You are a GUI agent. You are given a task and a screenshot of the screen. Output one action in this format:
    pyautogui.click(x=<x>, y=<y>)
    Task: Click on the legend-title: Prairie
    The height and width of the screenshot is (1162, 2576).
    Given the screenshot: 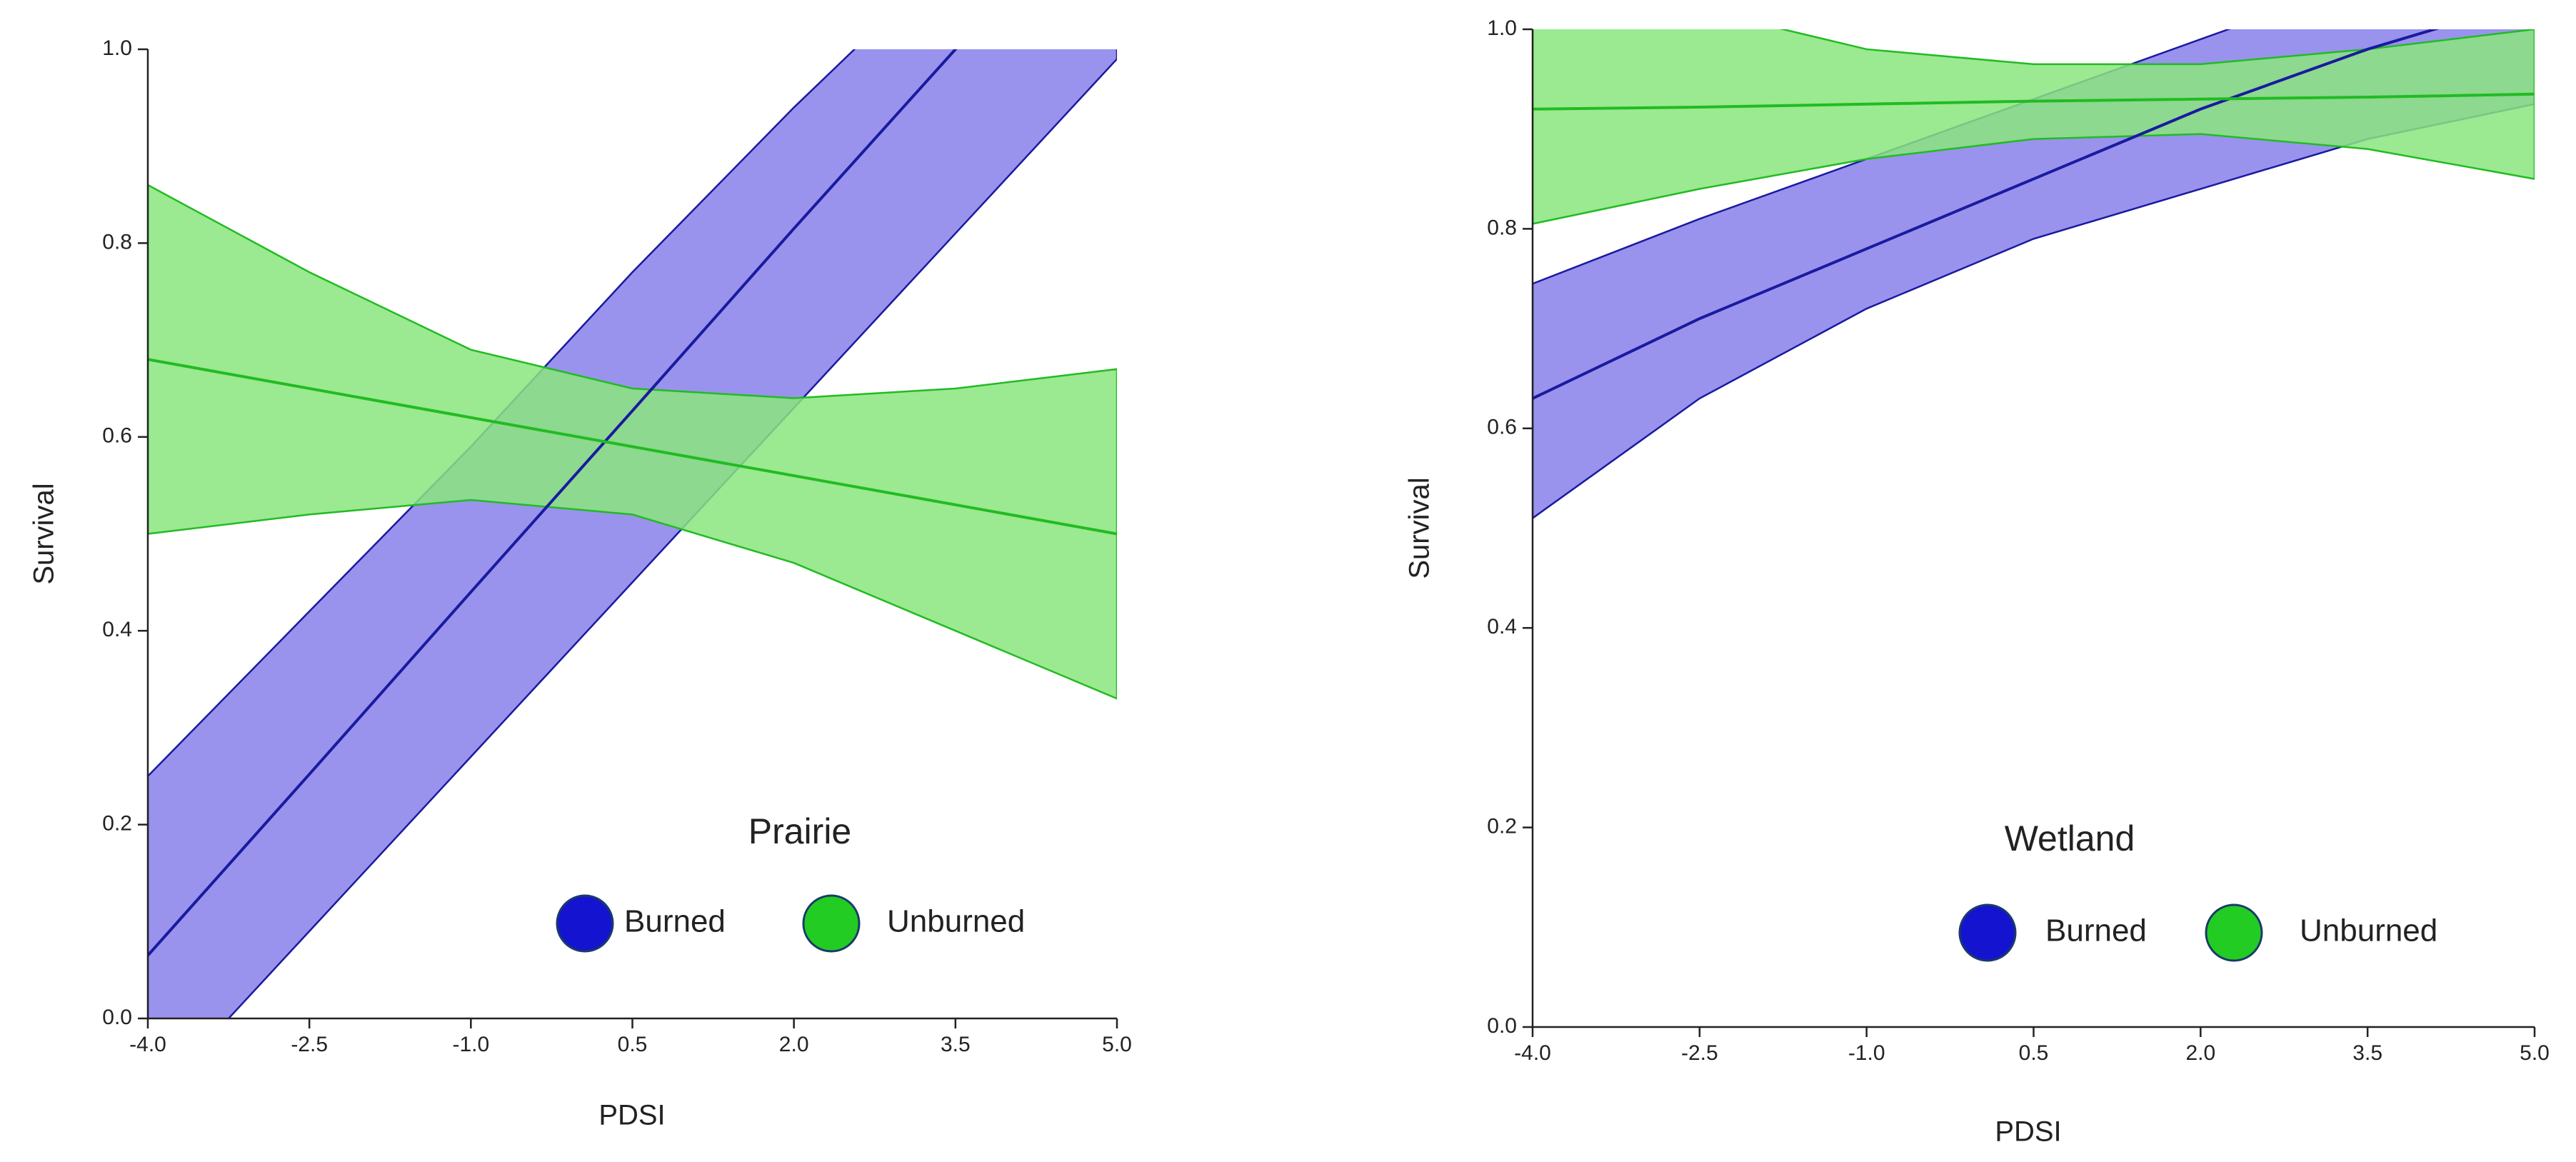 What is the action you would take?
    pyautogui.click(x=799, y=831)
    